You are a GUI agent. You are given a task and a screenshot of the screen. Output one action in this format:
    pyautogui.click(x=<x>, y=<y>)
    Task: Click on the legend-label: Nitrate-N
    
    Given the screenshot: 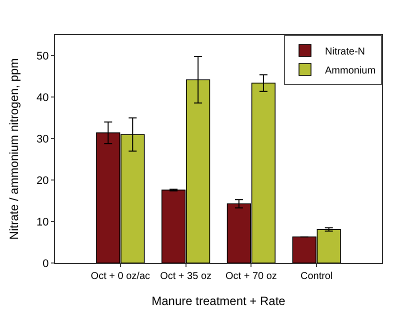 What is the action you would take?
    pyautogui.click(x=345, y=52)
    